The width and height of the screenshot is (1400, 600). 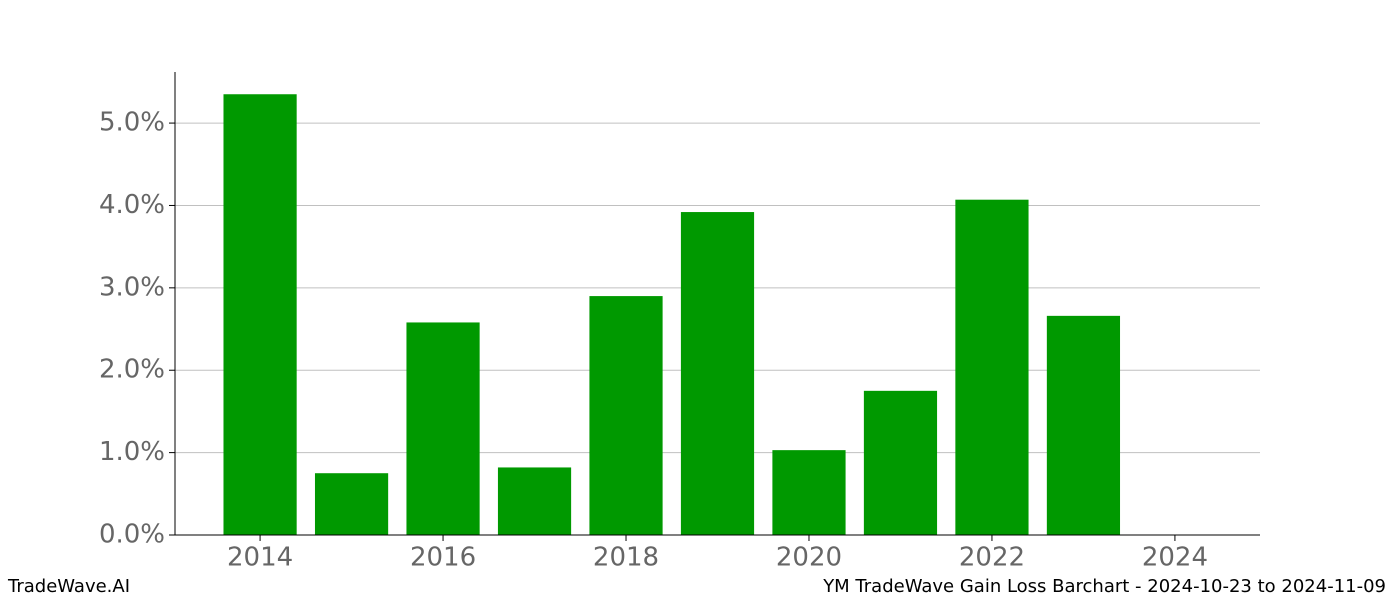 What do you see at coordinates (132, 452) in the screenshot?
I see `y-tick-label: 1.0%` at bounding box center [132, 452].